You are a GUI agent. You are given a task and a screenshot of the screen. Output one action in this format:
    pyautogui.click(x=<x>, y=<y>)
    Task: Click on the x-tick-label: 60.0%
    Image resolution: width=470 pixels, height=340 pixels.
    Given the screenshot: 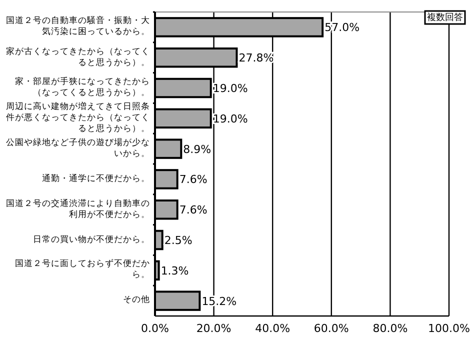 What is the action you would take?
    pyautogui.click(x=331, y=328)
    